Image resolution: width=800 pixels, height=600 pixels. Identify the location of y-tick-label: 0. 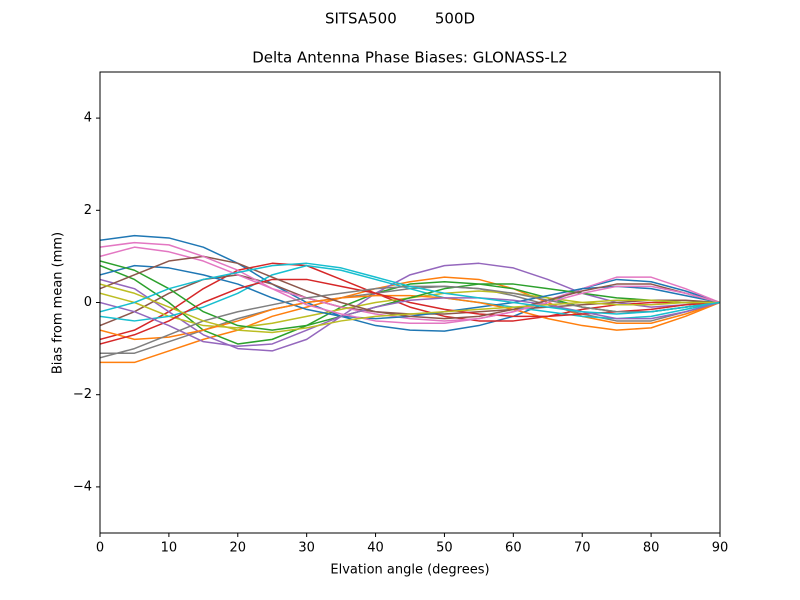
(88, 302).